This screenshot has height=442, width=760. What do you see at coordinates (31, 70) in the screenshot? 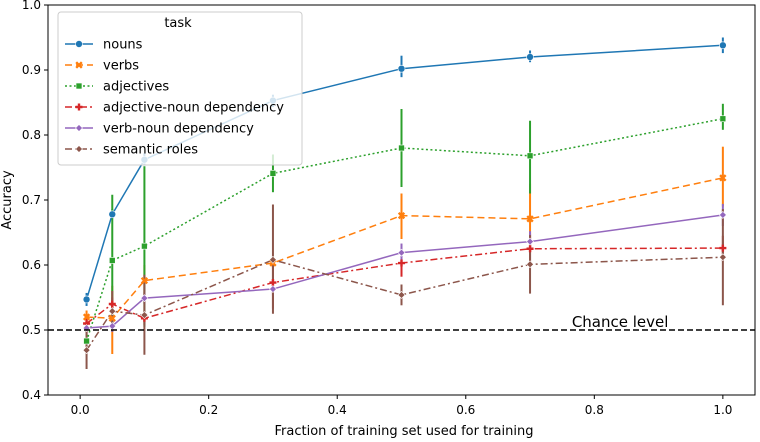
I see `y-tick-label-5: 0.9` at bounding box center [31, 70].